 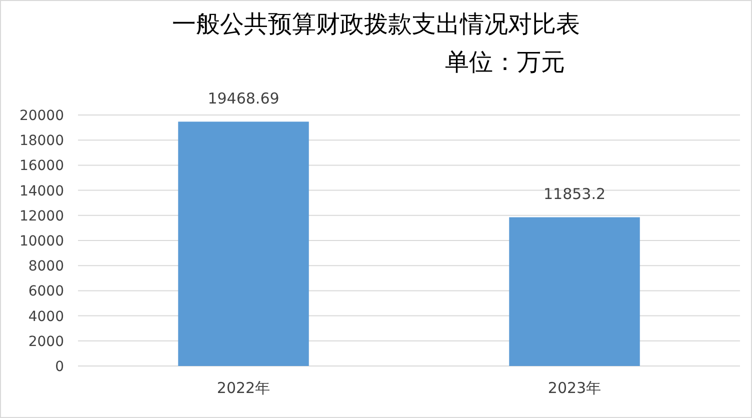 I want to click on data-label: 11853.2, so click(x=574, y=194).